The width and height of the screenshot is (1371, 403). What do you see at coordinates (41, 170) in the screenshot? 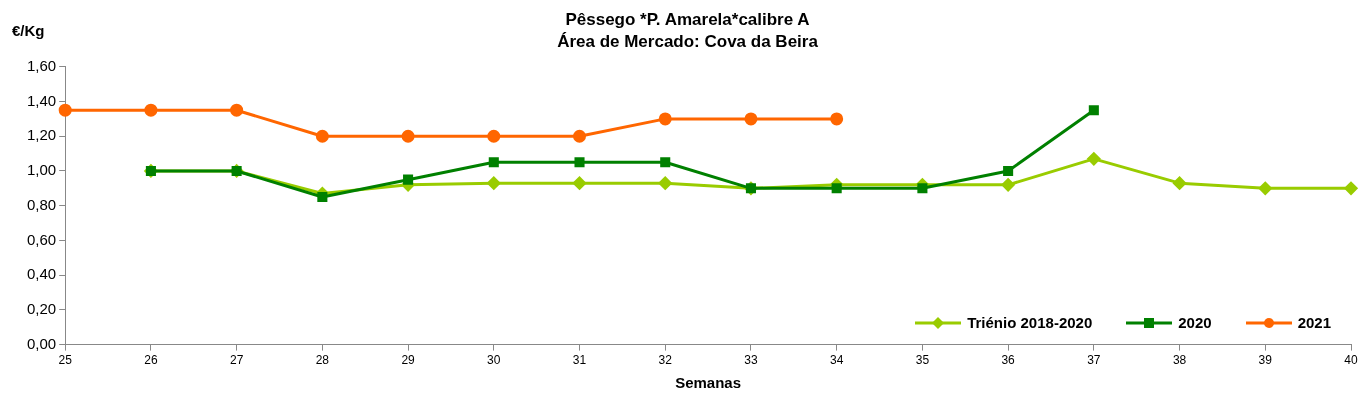
I see `y-tick-label: 1,00` at bounding box center [41, 170].